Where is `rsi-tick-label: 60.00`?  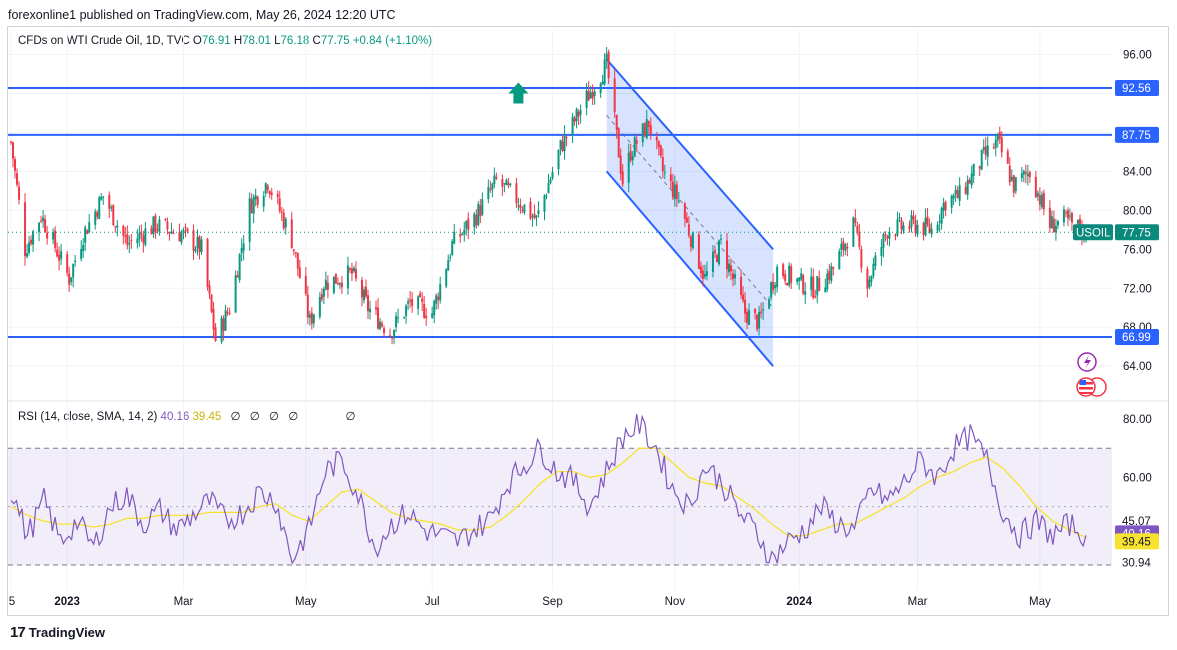 rsi-tick-label: 60.00 is located at coordinates (1137, 478).